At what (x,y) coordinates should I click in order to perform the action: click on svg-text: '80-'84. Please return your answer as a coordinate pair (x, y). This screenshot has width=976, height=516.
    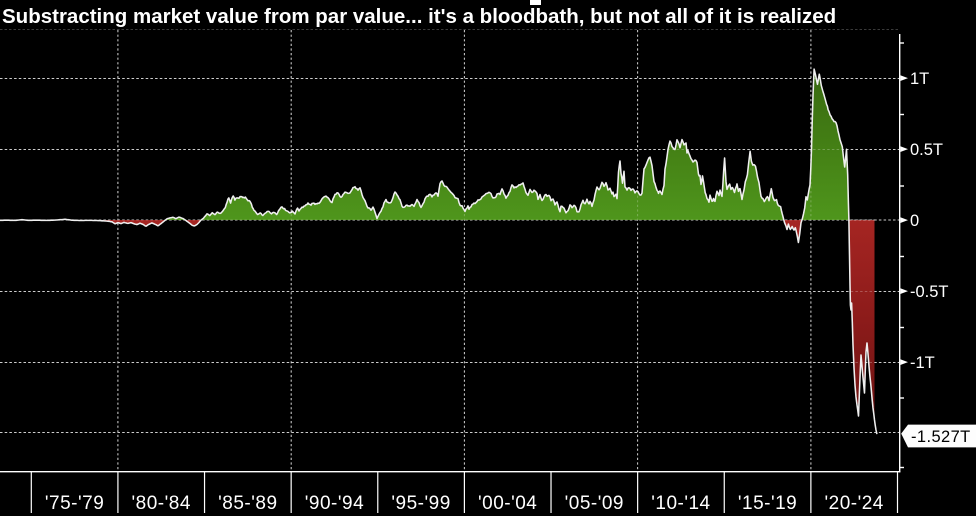
    Looking at the image, I should click on (161, 503).